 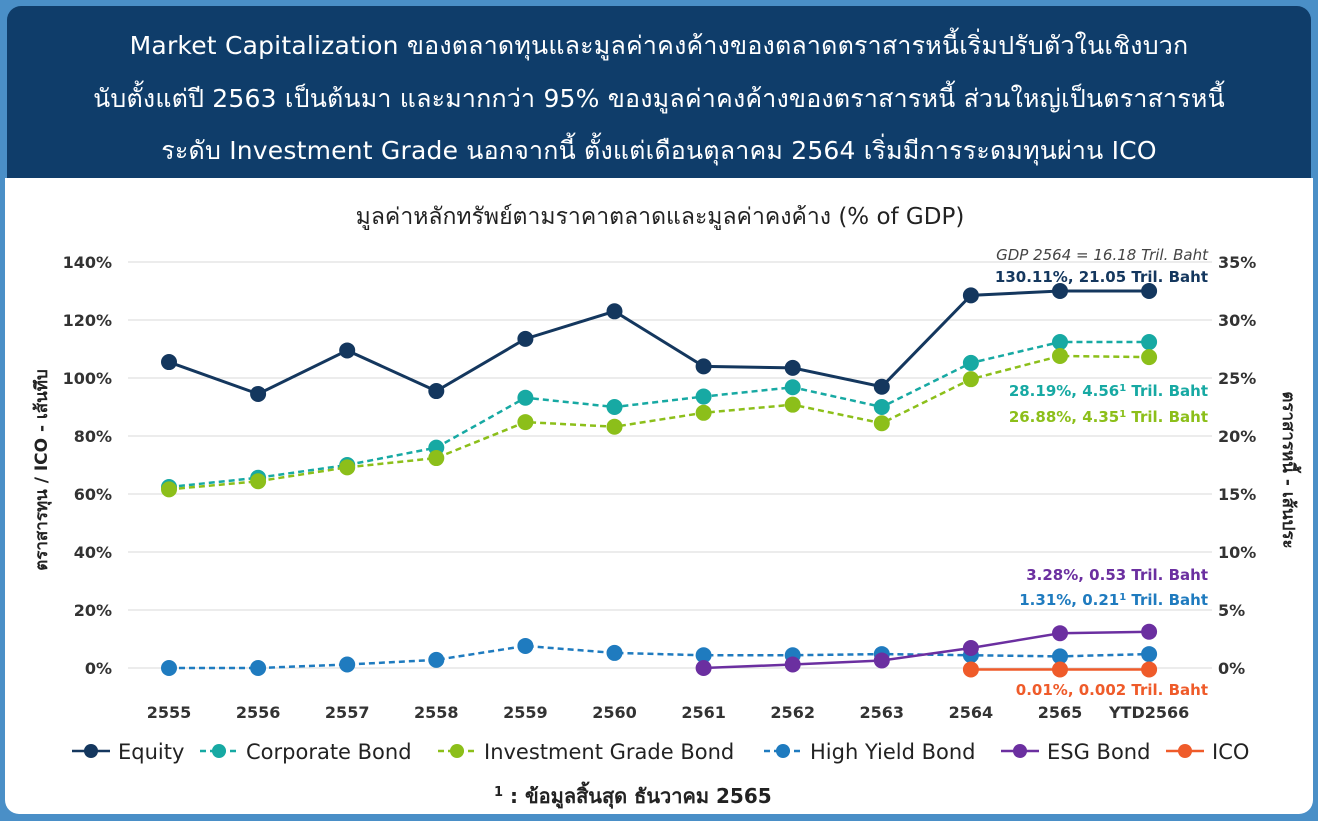 What do you see at coordinates (703, 712) in the screenshot?
I see `x-tick-label: 2561` at bounding box center [703, 712].